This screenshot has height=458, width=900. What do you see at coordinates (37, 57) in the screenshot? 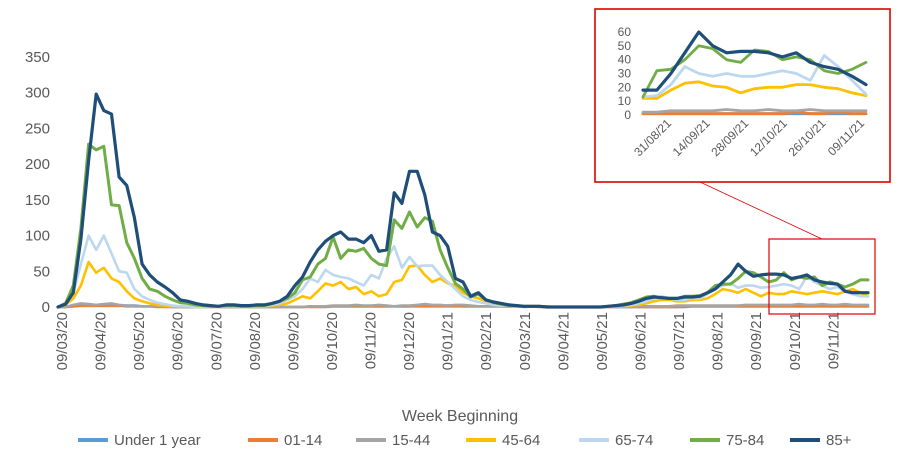
I see `y-tick-label: 350` at bounding box center [37, 57].